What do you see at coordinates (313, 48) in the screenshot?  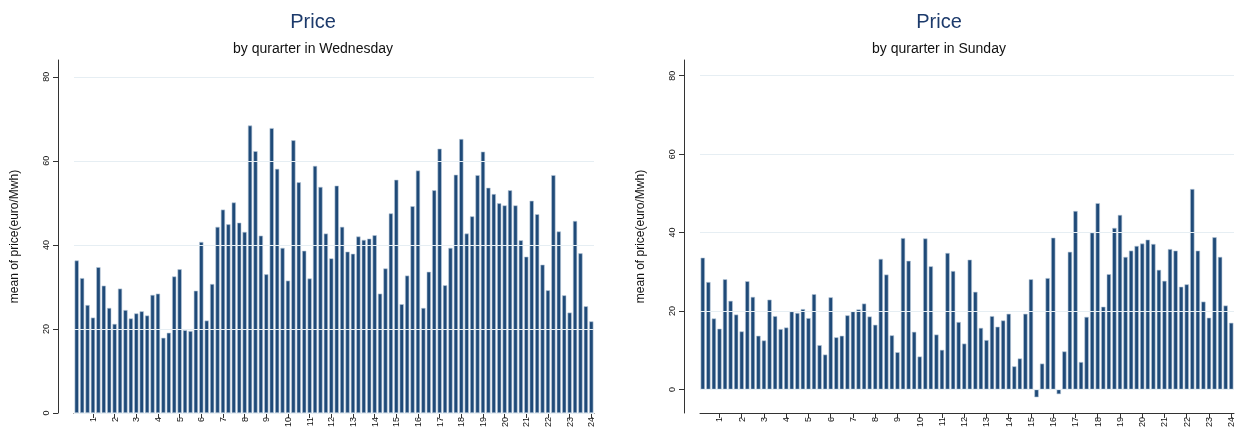 I see `chart-subtitle: by qurarter in Wednesday` at bounding box center [313, 48].